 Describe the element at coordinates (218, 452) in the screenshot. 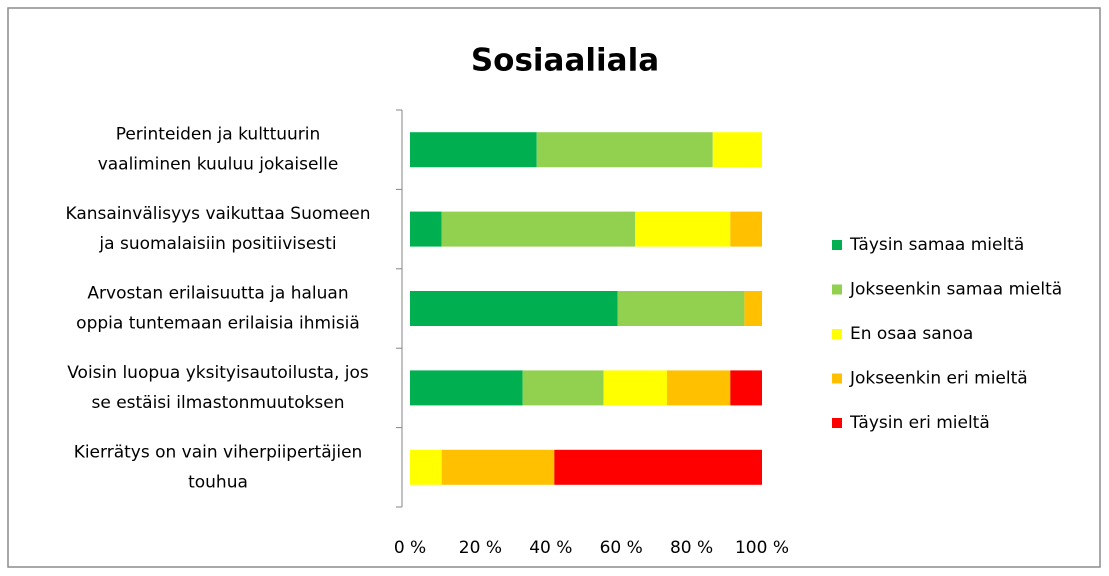

I see `y-tick-label: Kierrätys on vain viherpiipertäjien` at that location.